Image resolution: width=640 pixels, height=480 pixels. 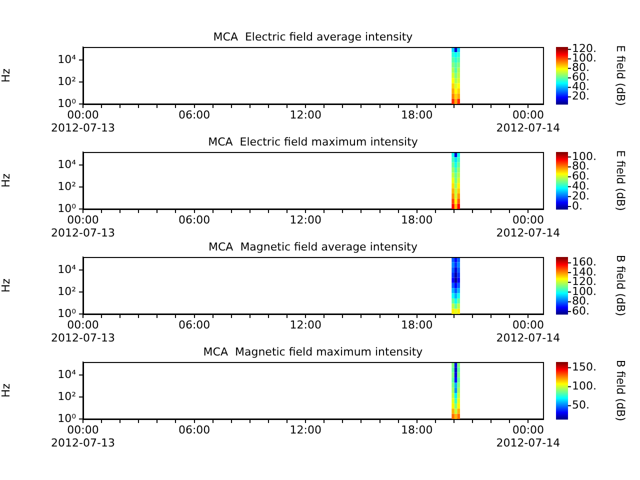 What do you see at coordinates (581, 96) in the screenshot?
I see `color-bar-label: 20.` at bounding box center [581, 96].